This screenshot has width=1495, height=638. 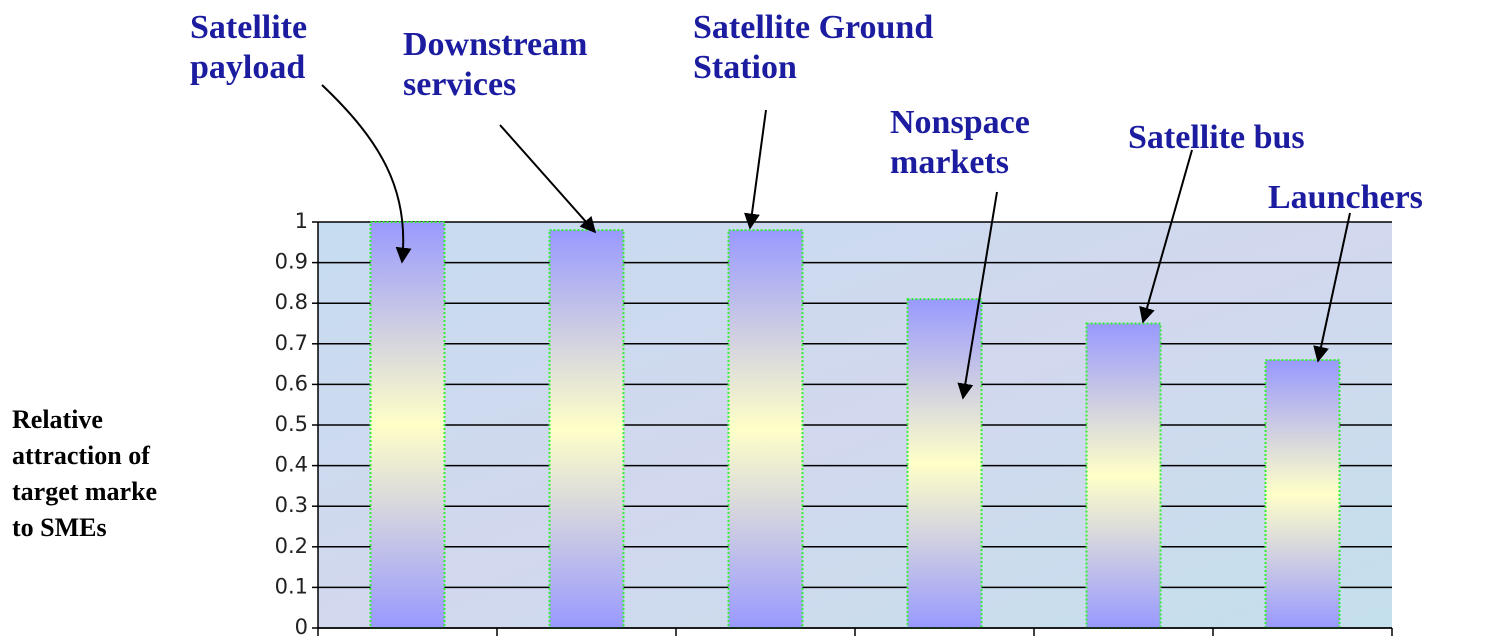 I want to click on y-tick-label: 0.6, so click(x=291, y=383).